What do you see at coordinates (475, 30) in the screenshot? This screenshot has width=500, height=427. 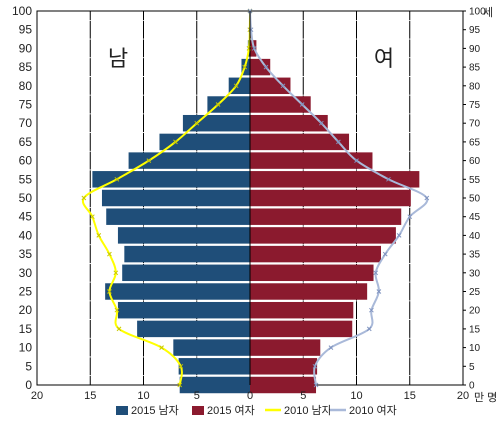 I see `y-tick-label-right: 95` at bounding box center [475, 30].